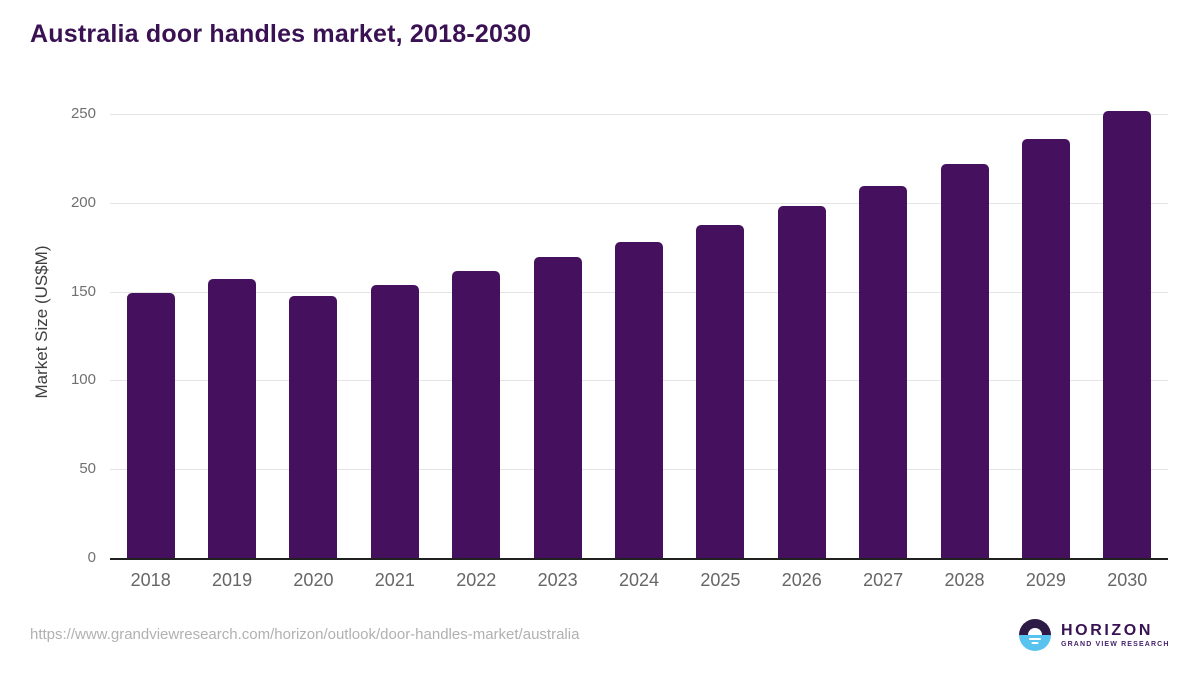 The height and width of the screenshot is (675, 1200). Describe the element at coordinates (281, 34) in the screenshot. I see `chart-title: Australia door handles market, 2018-2030` at that location.